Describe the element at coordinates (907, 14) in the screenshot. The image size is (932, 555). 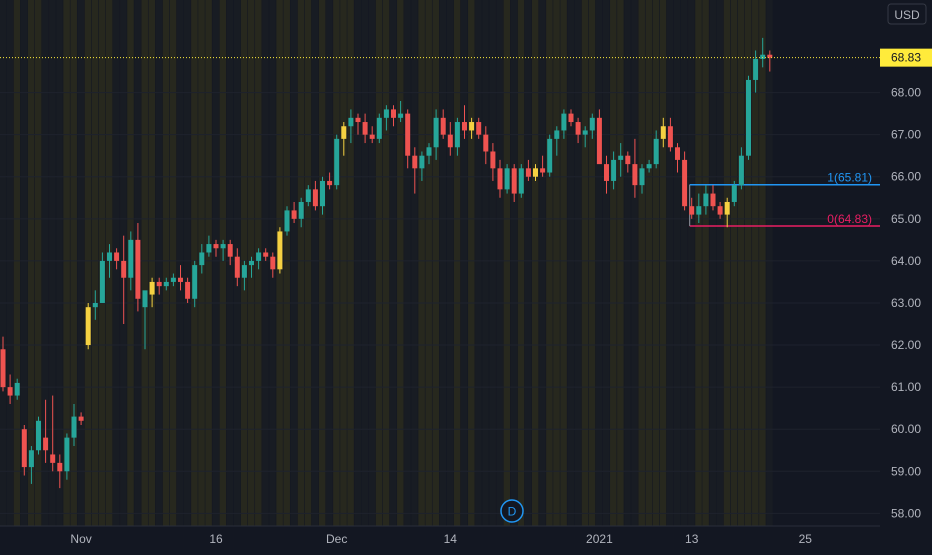
I see `currency-label: USD` at that location.